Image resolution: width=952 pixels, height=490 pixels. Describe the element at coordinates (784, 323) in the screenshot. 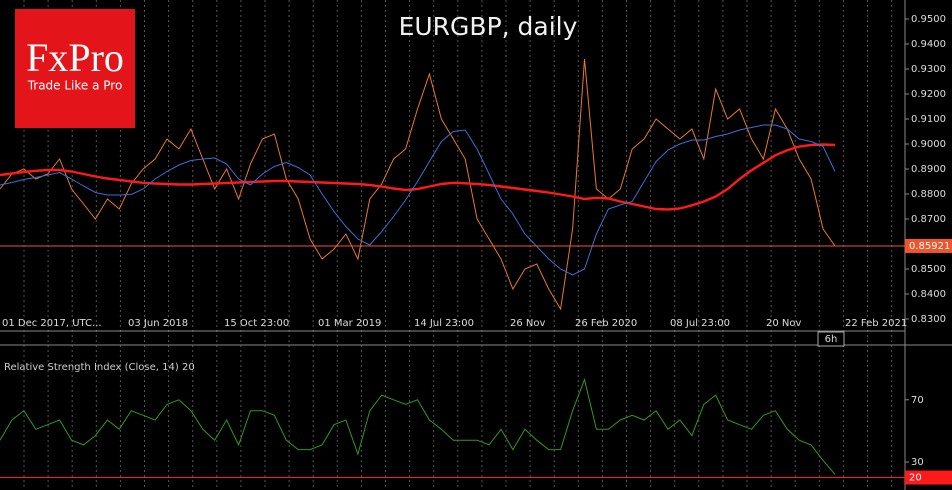

I see `x-tick-label: 20 Nov` at that location.